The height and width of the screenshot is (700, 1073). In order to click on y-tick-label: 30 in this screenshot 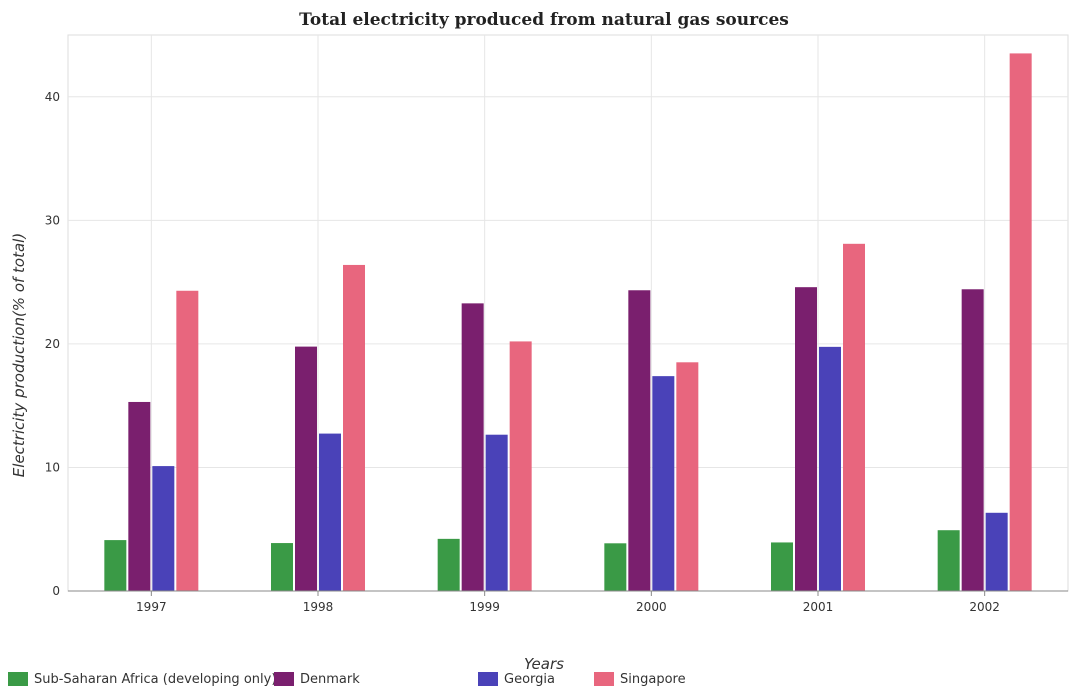, I will do `click(52, 220)`.